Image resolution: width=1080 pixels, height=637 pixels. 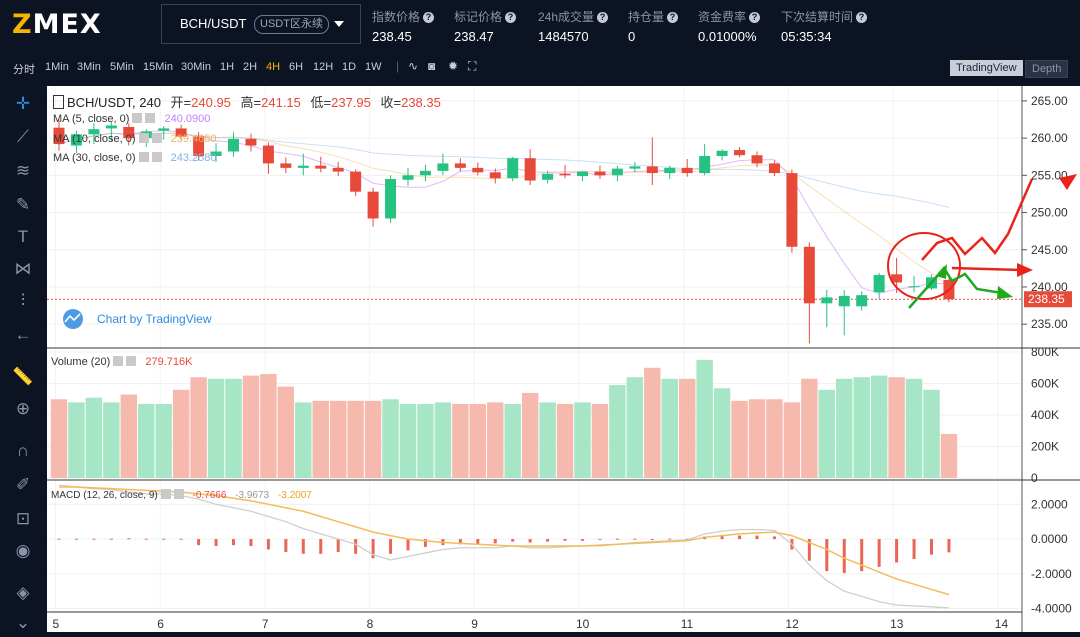 What do you see at coordinates (158, 67) in the screenshot?
I see `timeframe-15min: 15Min` at bounding box center [158, 67].